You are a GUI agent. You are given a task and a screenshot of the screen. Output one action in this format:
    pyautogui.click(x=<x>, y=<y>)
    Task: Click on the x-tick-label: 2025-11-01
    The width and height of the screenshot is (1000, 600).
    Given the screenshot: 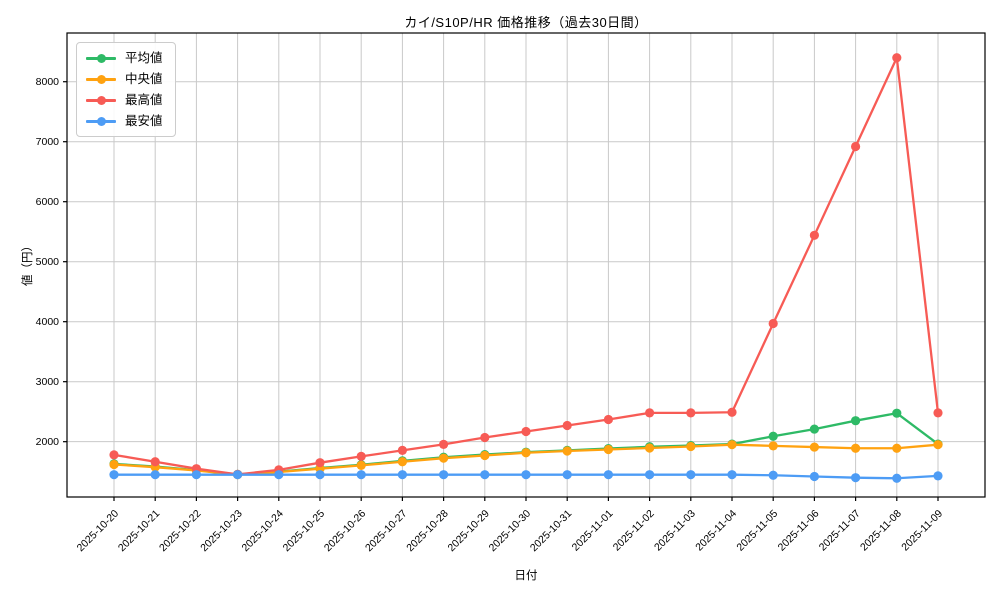 What is the action you would take?
    pyautogui.click(x=593, y=531)
    